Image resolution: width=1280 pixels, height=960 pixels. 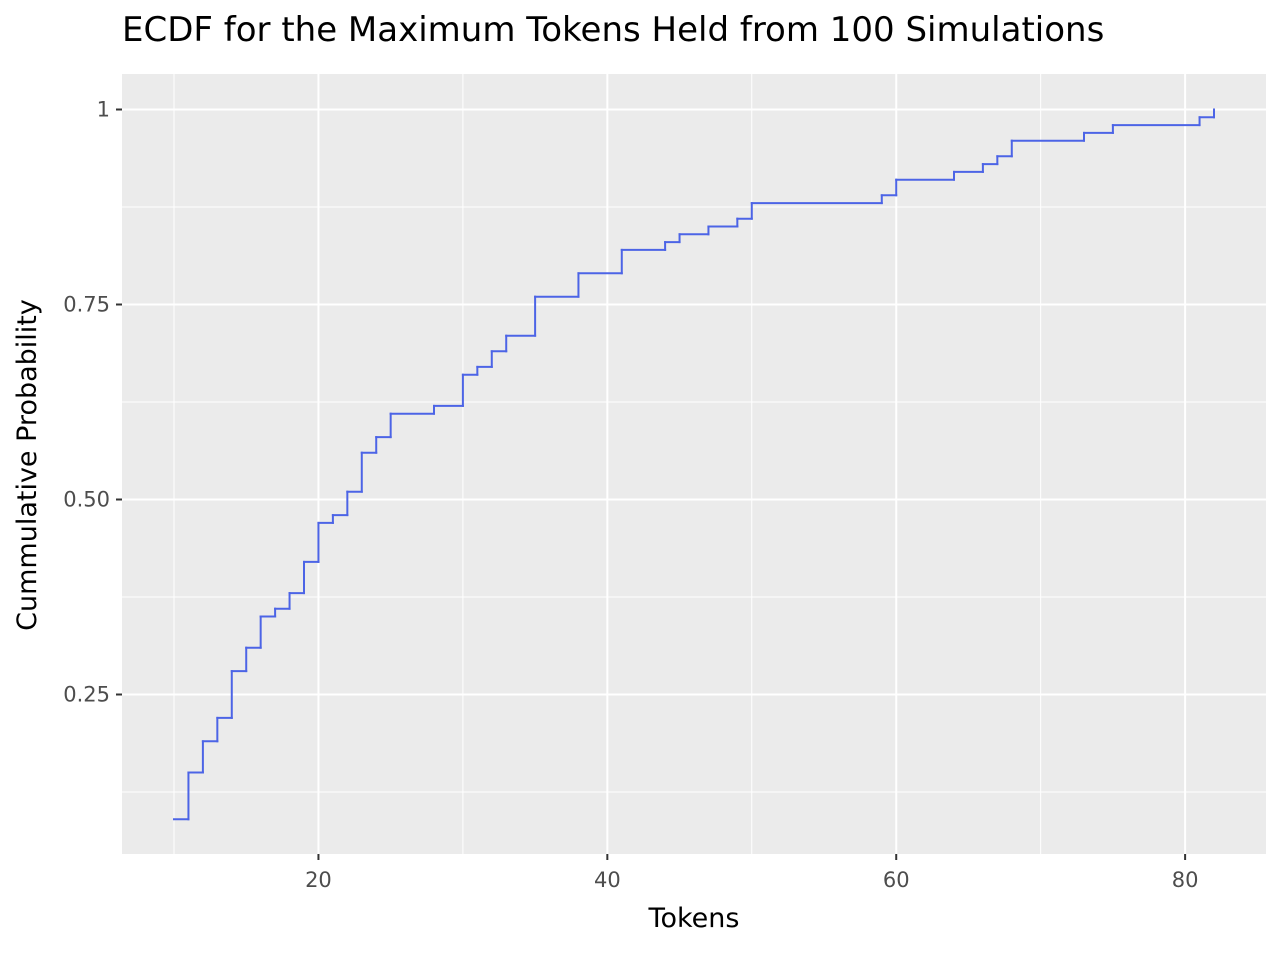 I want to click on x-axis-title: Tokens, so click(x=694, y=918).